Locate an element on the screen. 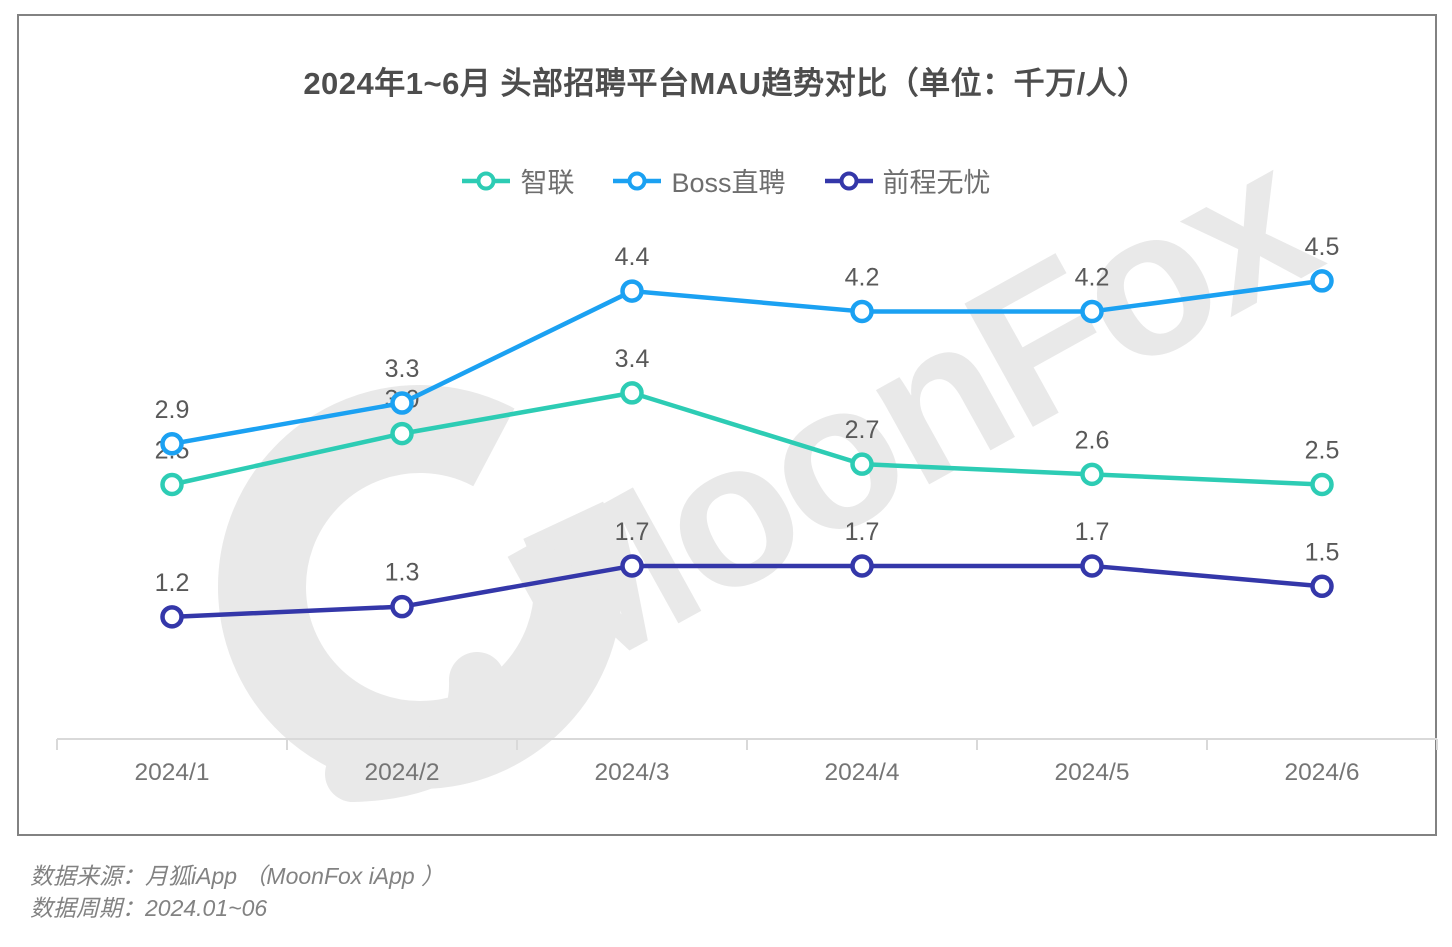  legend-label: Boss直聘 is located at coordinates (728, 183).